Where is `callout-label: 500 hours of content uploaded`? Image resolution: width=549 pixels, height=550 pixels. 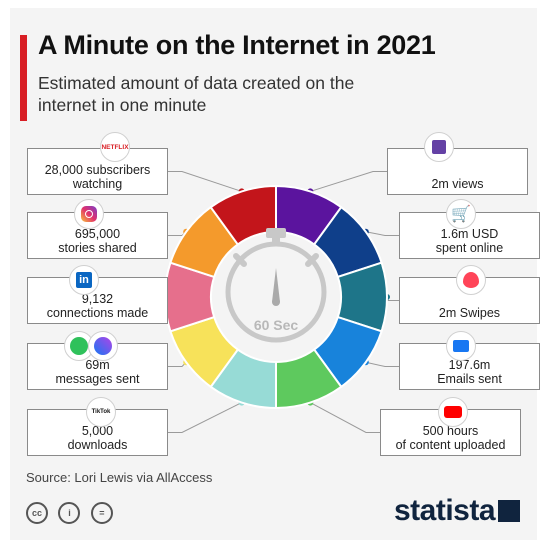
callout-label: 500 hours of content uploaded is located at coordinates (450, 438).